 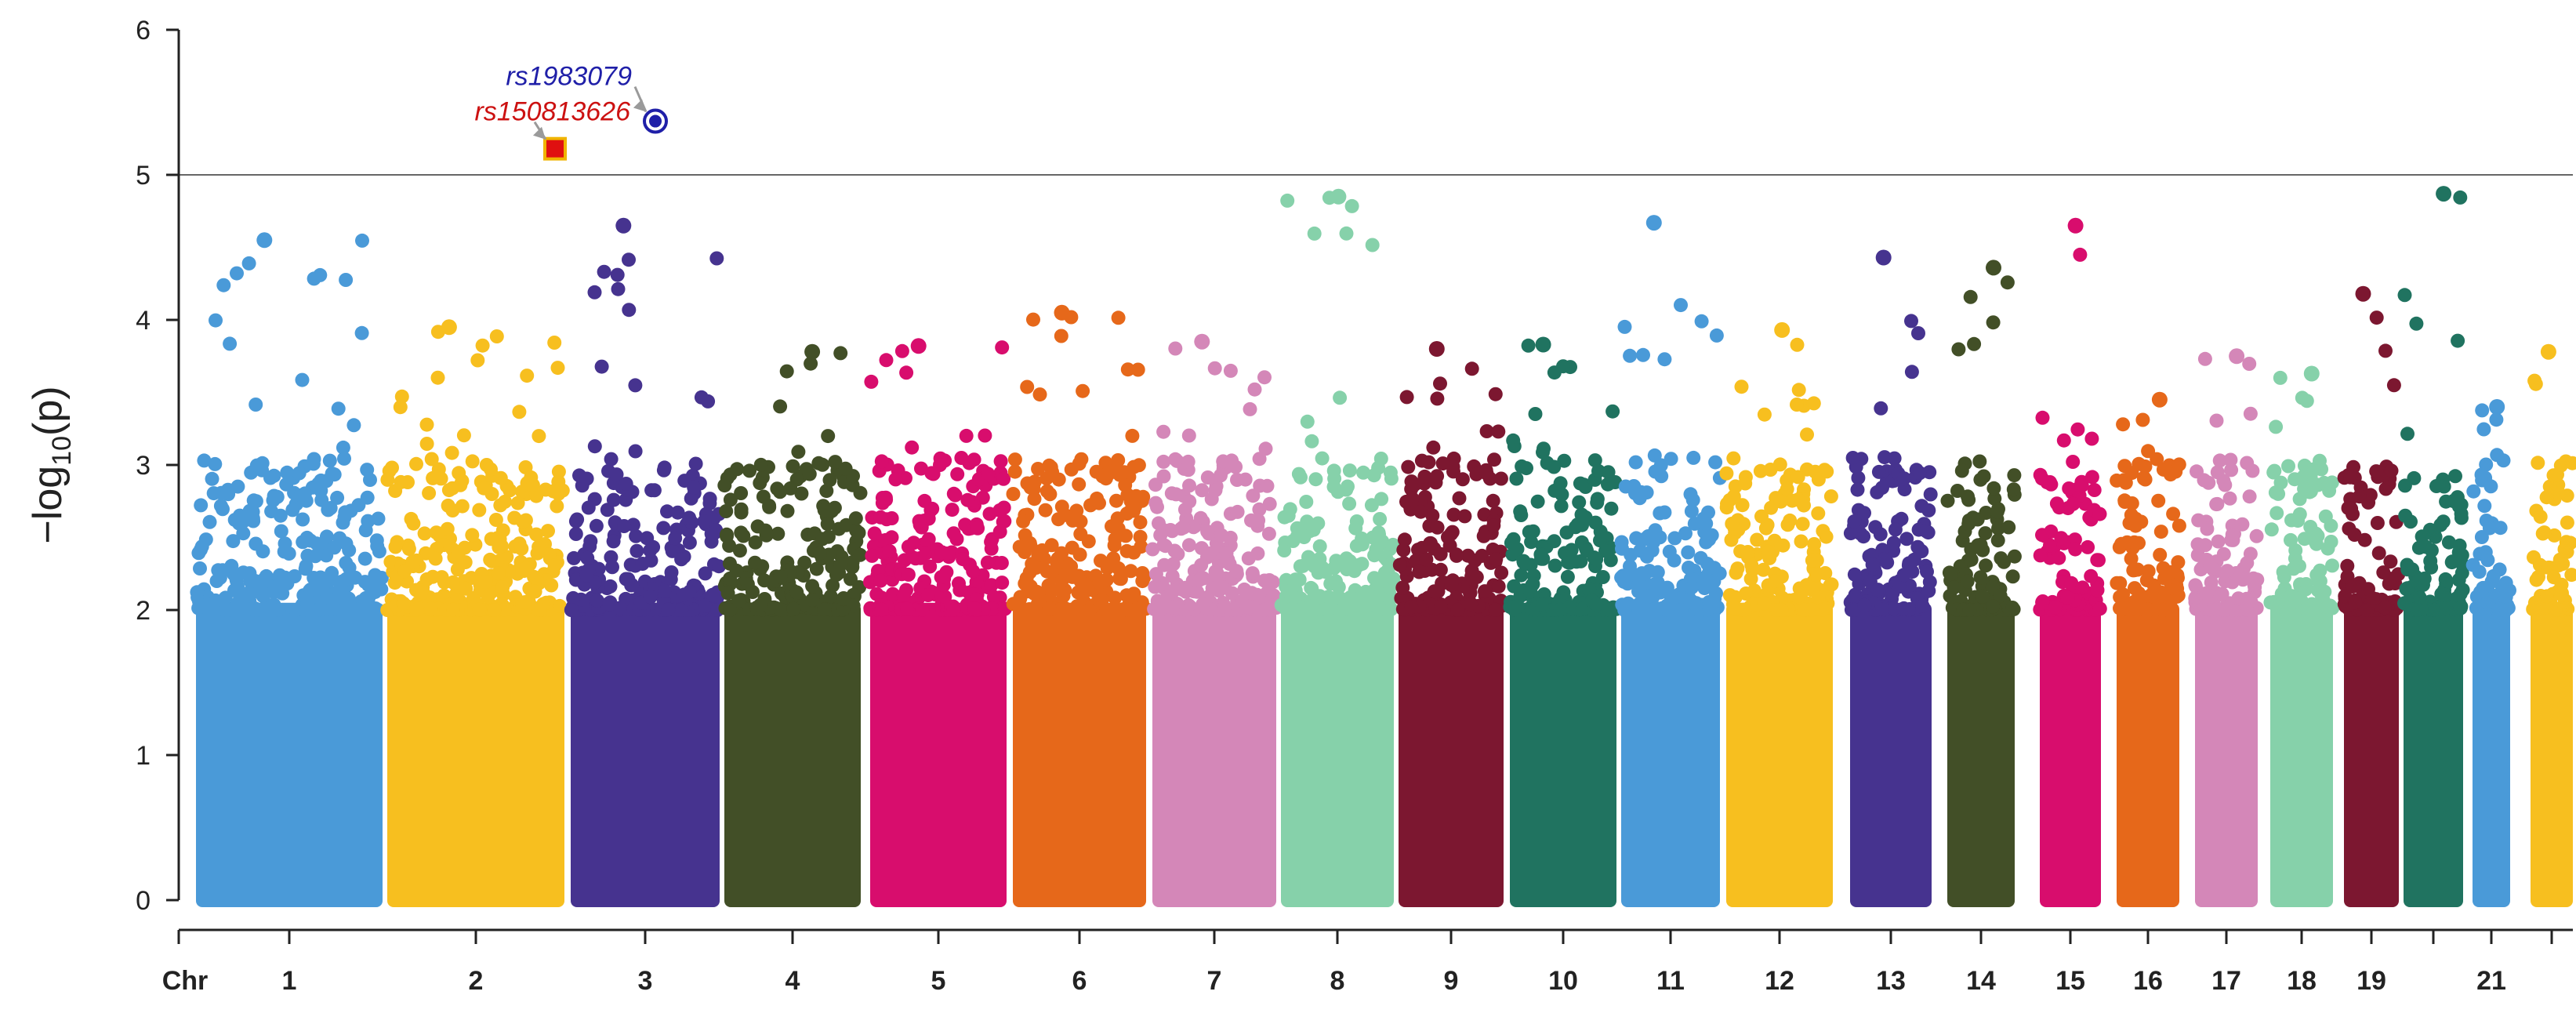 I want to click on chr-10-top-snp, so click(x=1543, y=344).